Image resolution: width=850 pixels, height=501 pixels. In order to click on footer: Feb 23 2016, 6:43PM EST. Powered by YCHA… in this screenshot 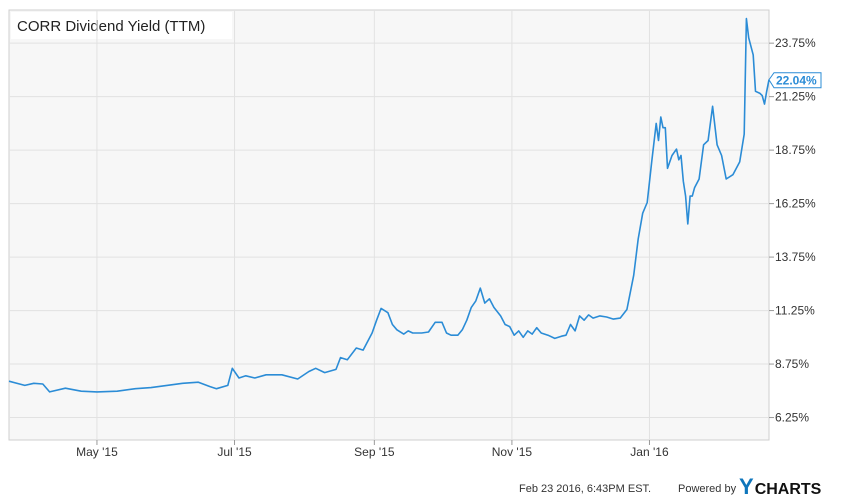, I will do `click(670, 486)`.